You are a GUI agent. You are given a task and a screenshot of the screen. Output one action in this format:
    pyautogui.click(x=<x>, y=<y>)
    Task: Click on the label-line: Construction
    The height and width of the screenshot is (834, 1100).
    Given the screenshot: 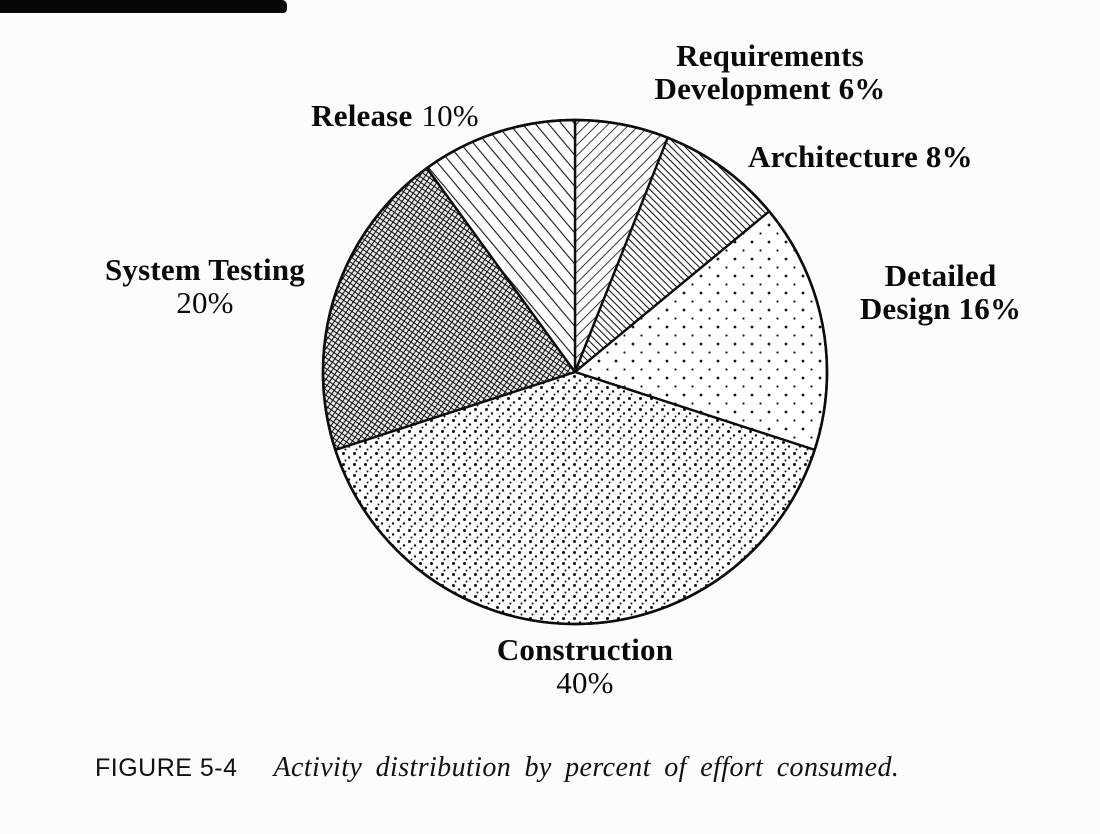 What is the action you would take?
    pyautogui.click(x=585, y=649)
    